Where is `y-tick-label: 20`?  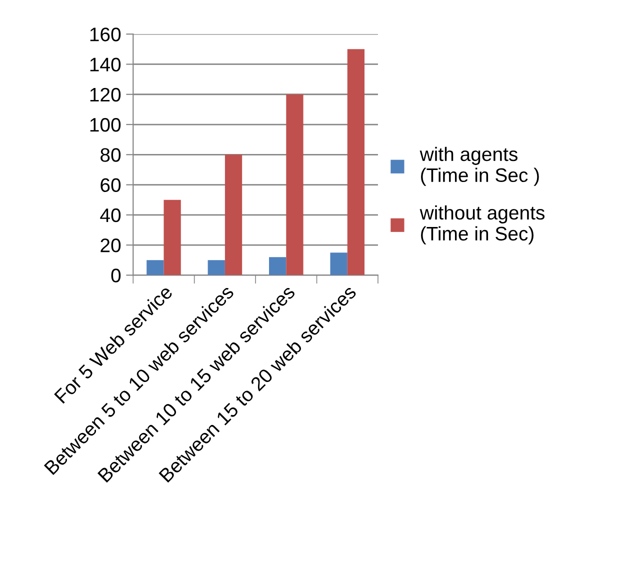
y-tick-label: 20 is located at coordinates (110, 245).